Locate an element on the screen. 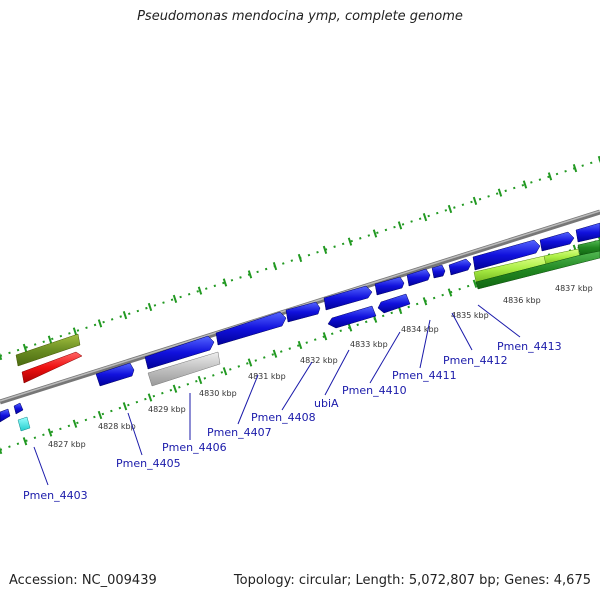 This screenshot has width=600, height=600. gene-label: Pmen_4411 is located at coordinates (424, 375).